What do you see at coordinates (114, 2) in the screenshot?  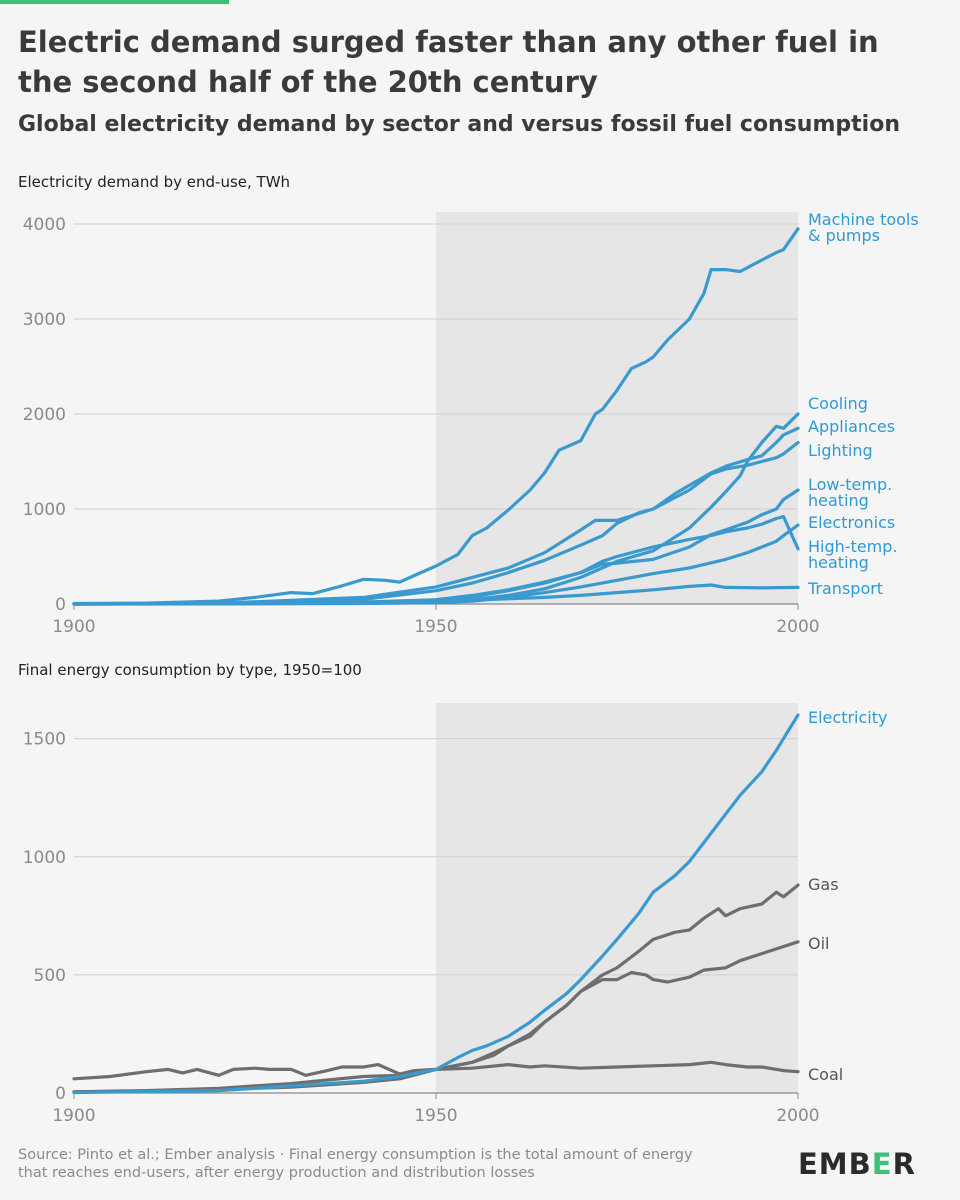 I see `accent-bar` at bounding box center [114, 2].